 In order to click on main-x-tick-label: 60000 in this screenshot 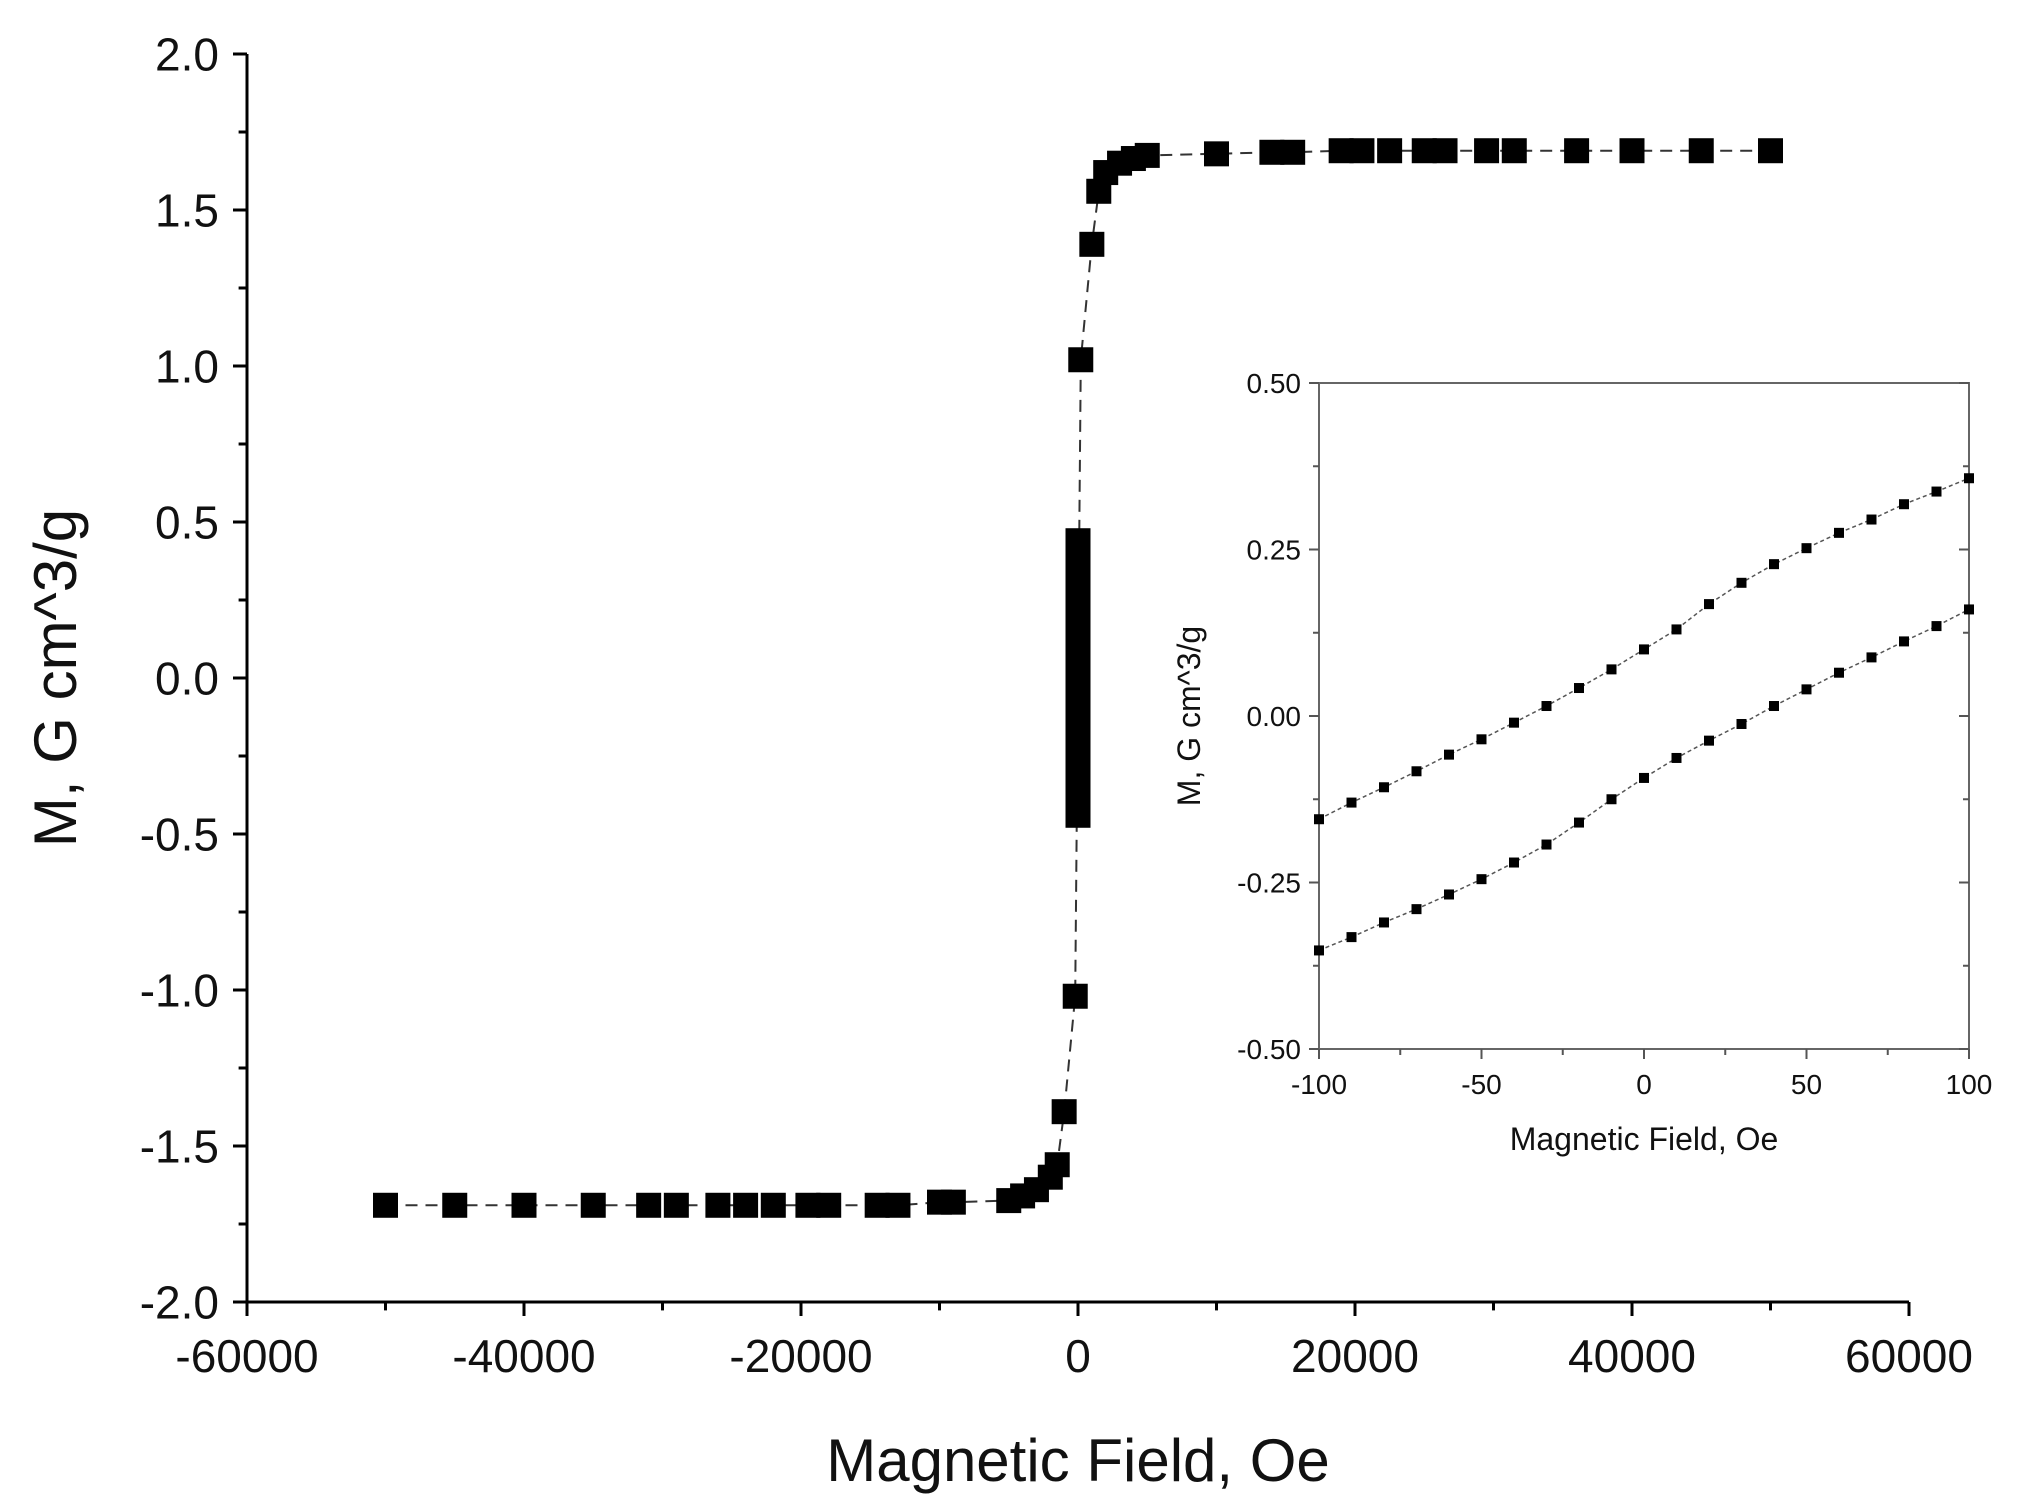, I will do `click(1909, 1356)`.